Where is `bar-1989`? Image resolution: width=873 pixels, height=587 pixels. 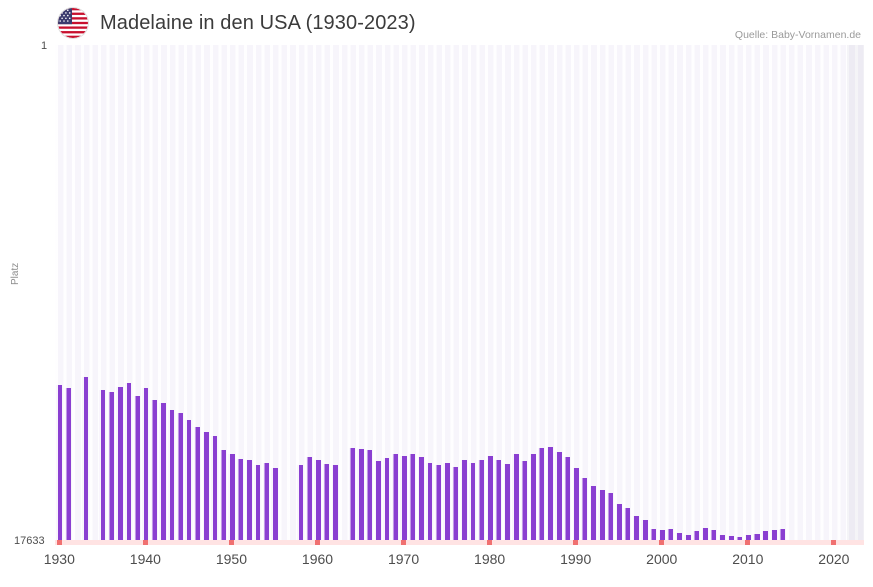
bar-1989 is located at coordinates (567, 498).